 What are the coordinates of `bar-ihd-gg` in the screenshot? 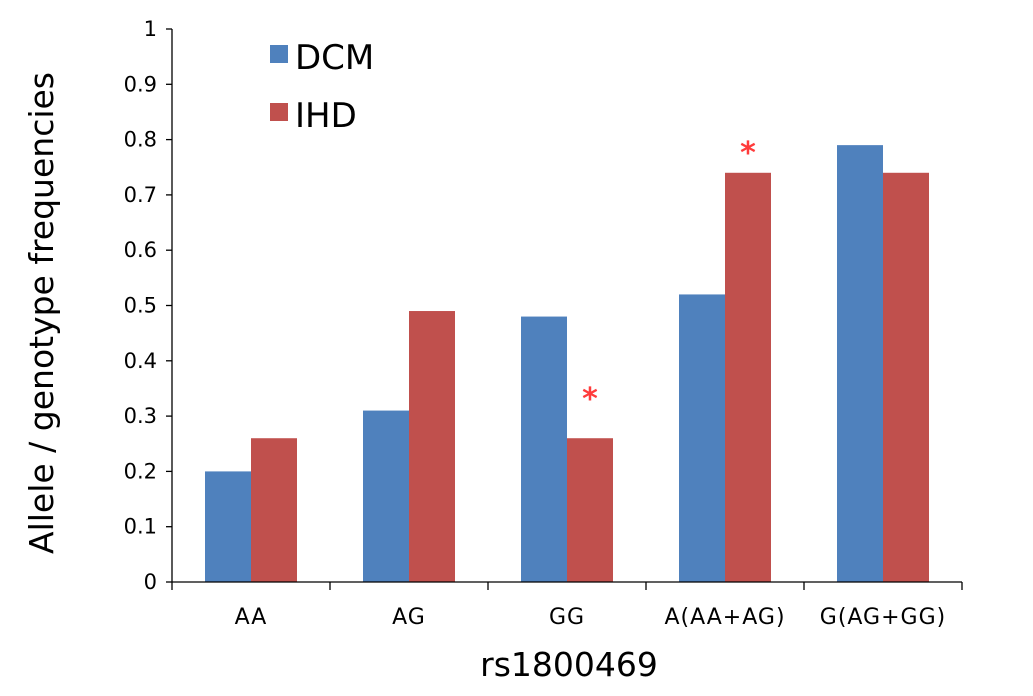 It's located at (590, 510).